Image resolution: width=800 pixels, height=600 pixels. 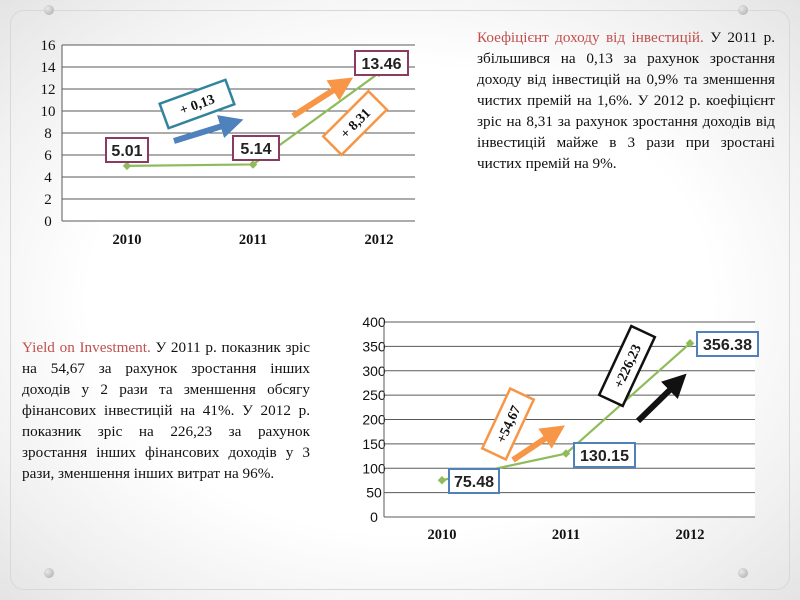 I want to click on y-tick-label: 50, so click(x=374, y=493).